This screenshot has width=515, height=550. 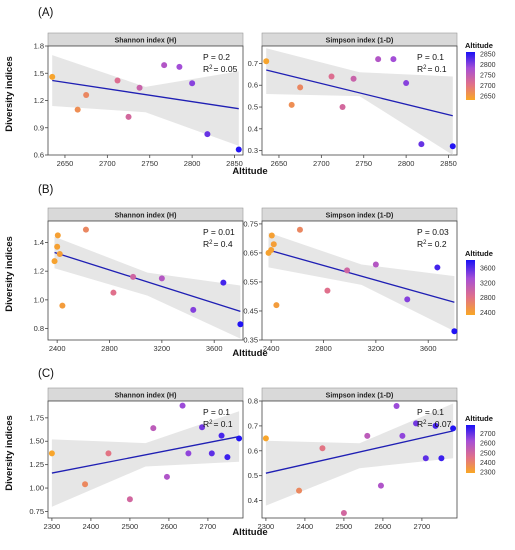 I want to click on y-tick-label: 1.50, so click(x=36, y=441).